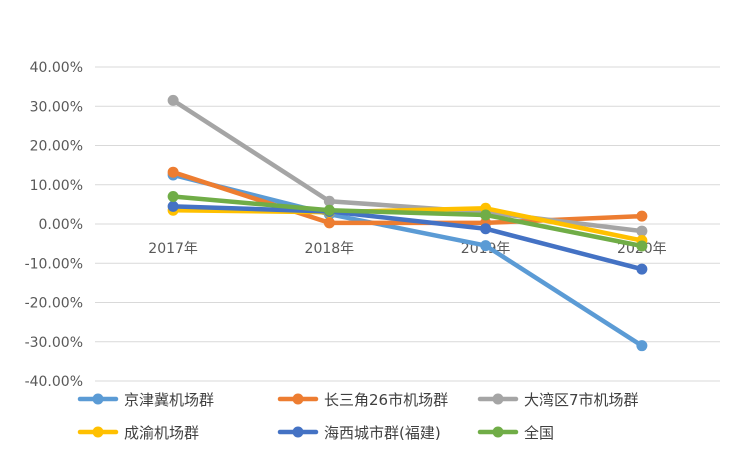 Image resolution: width=745 pixels, height=458 pixels. I want to click on x-tick-label: 2017年, so click(173, 249).